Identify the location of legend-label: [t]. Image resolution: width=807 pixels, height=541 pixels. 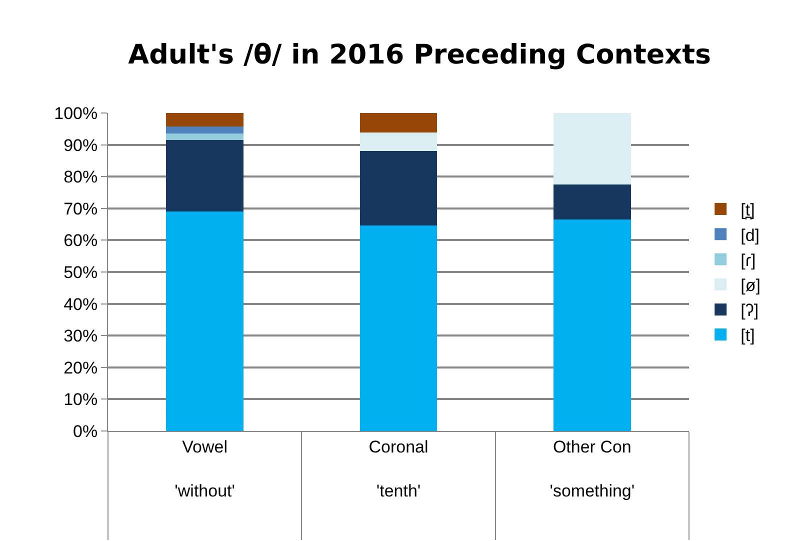
(747, 336).